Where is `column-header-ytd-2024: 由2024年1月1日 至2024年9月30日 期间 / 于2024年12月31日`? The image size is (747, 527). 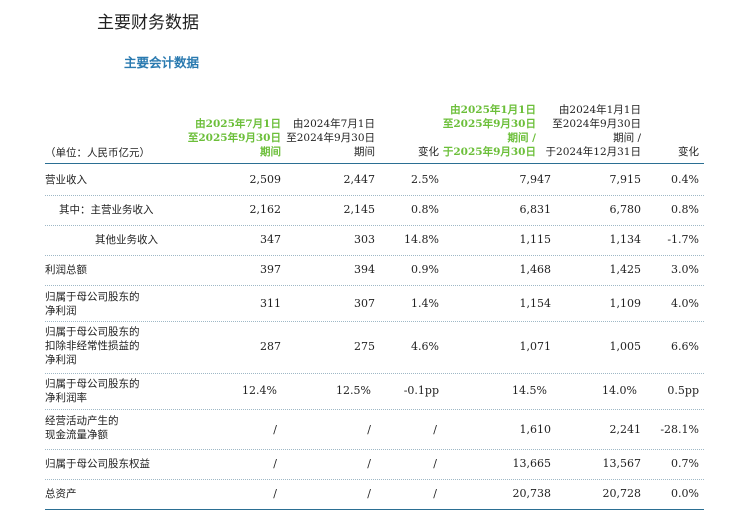
column-header-ytd-2024: 由2024年1月1日 至2024年9月30日 期间 / 于2024年12月31日 is located at coordinates (593, 131).